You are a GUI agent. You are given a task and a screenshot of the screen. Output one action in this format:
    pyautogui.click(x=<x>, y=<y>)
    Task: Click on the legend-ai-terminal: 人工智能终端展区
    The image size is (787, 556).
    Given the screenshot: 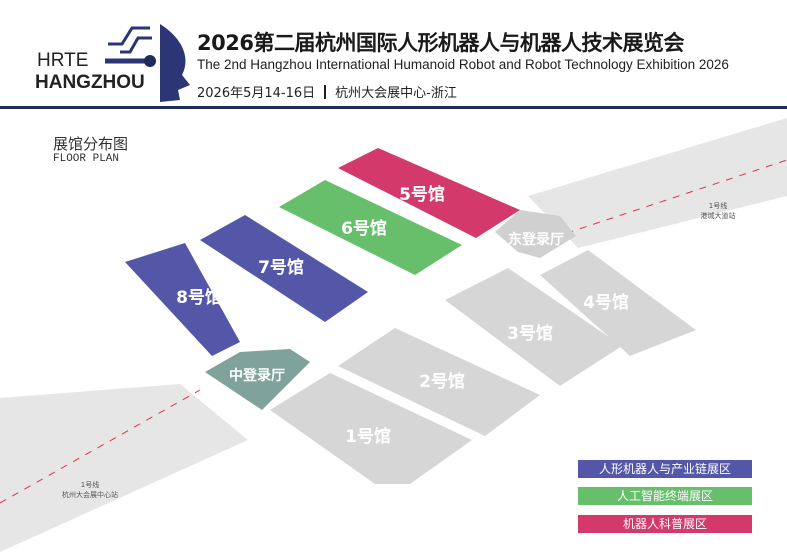 What is the action you would take?
    pyautogui.click(x=665, y=496)
    